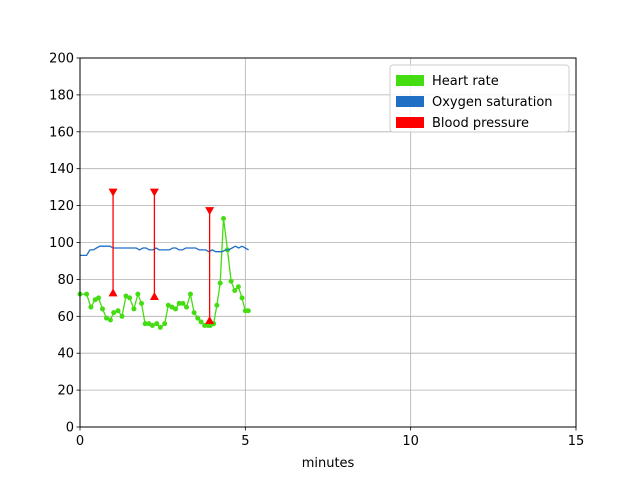 The width and height of the screenshot is (640, 480). I want to click on y-tick-label: 40, so click(65, 354).